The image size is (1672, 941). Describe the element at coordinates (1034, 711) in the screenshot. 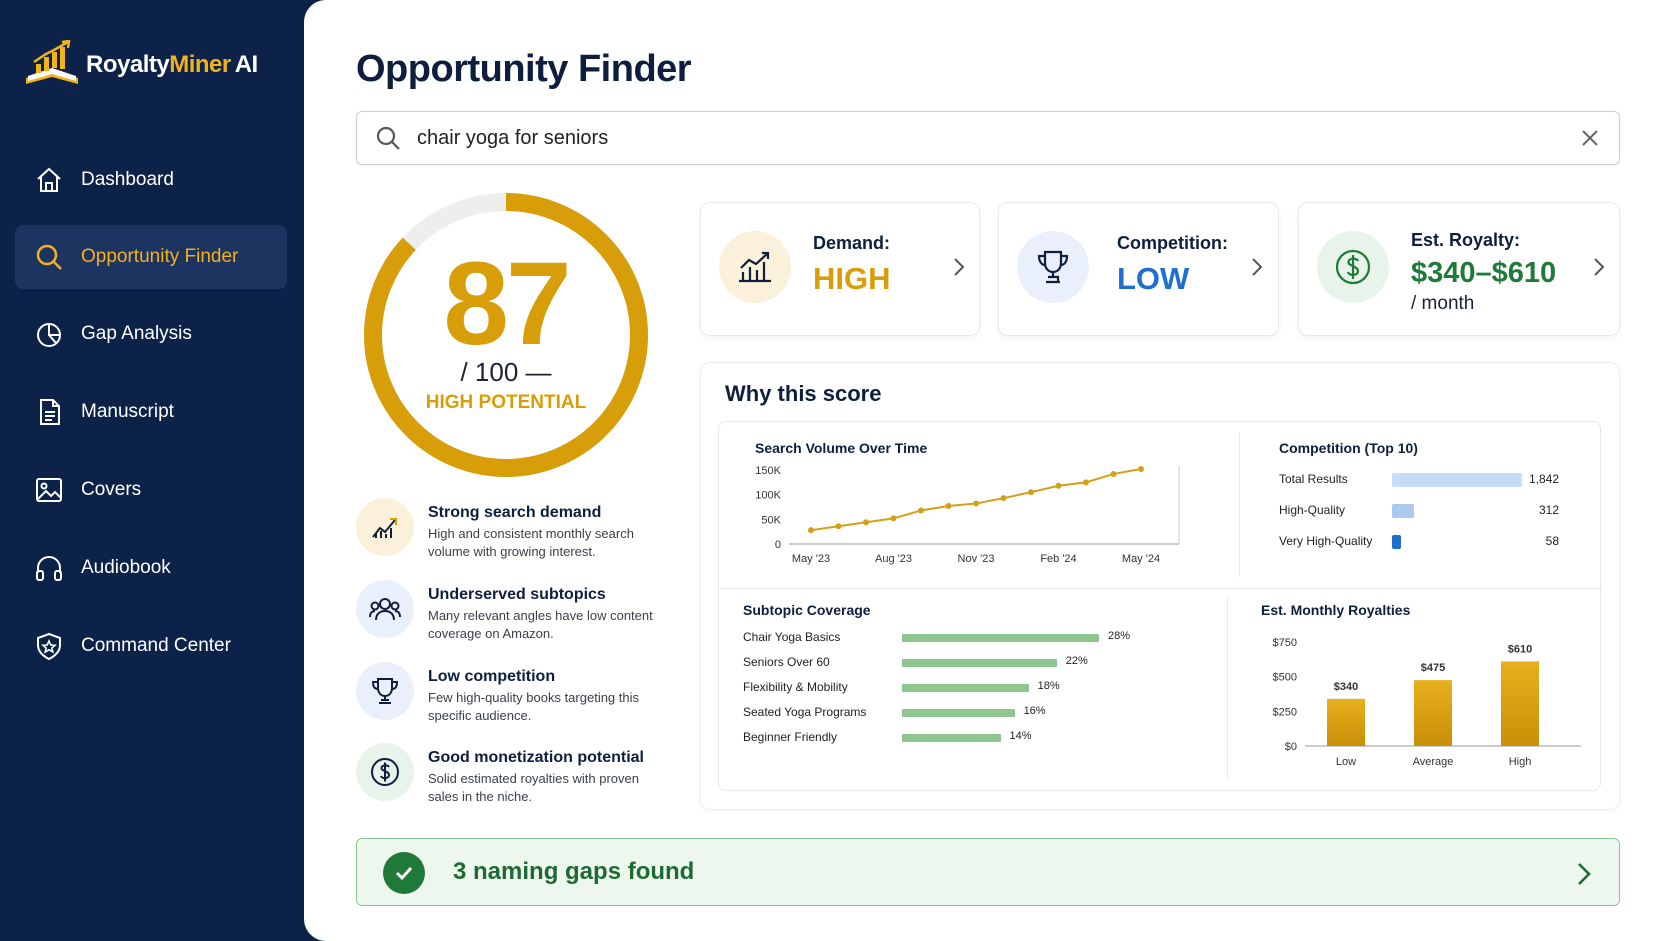

I see `subtopic-value-label: 16%` at that location.